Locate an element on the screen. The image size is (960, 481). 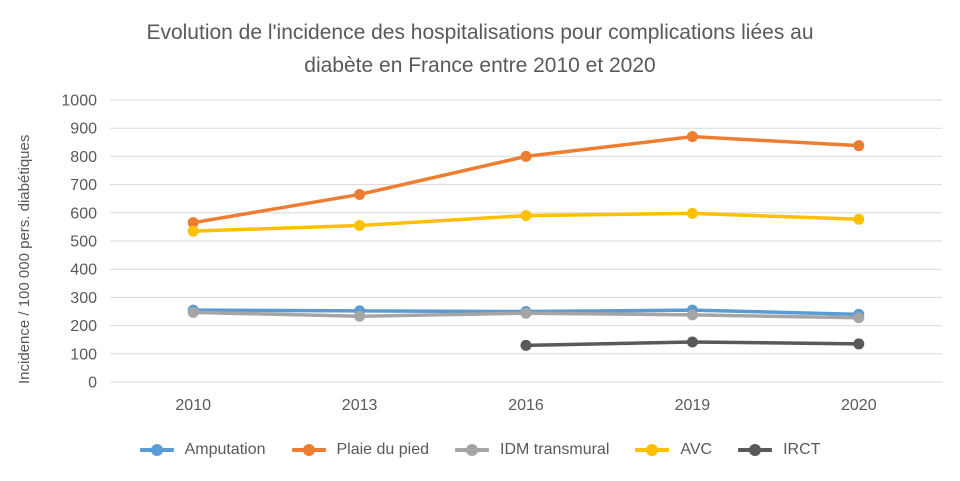
y-tick-label: 0 is located at coordinates (92, 383).